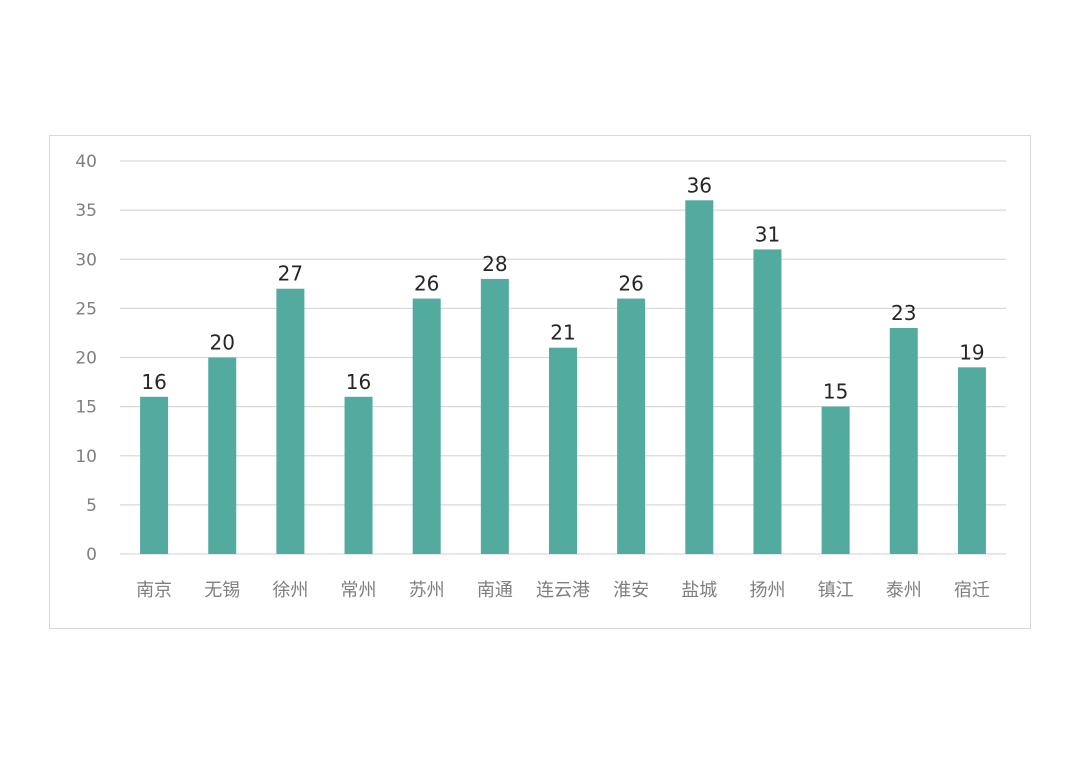  I want to click on category-label: 常州, so click(359, 590).